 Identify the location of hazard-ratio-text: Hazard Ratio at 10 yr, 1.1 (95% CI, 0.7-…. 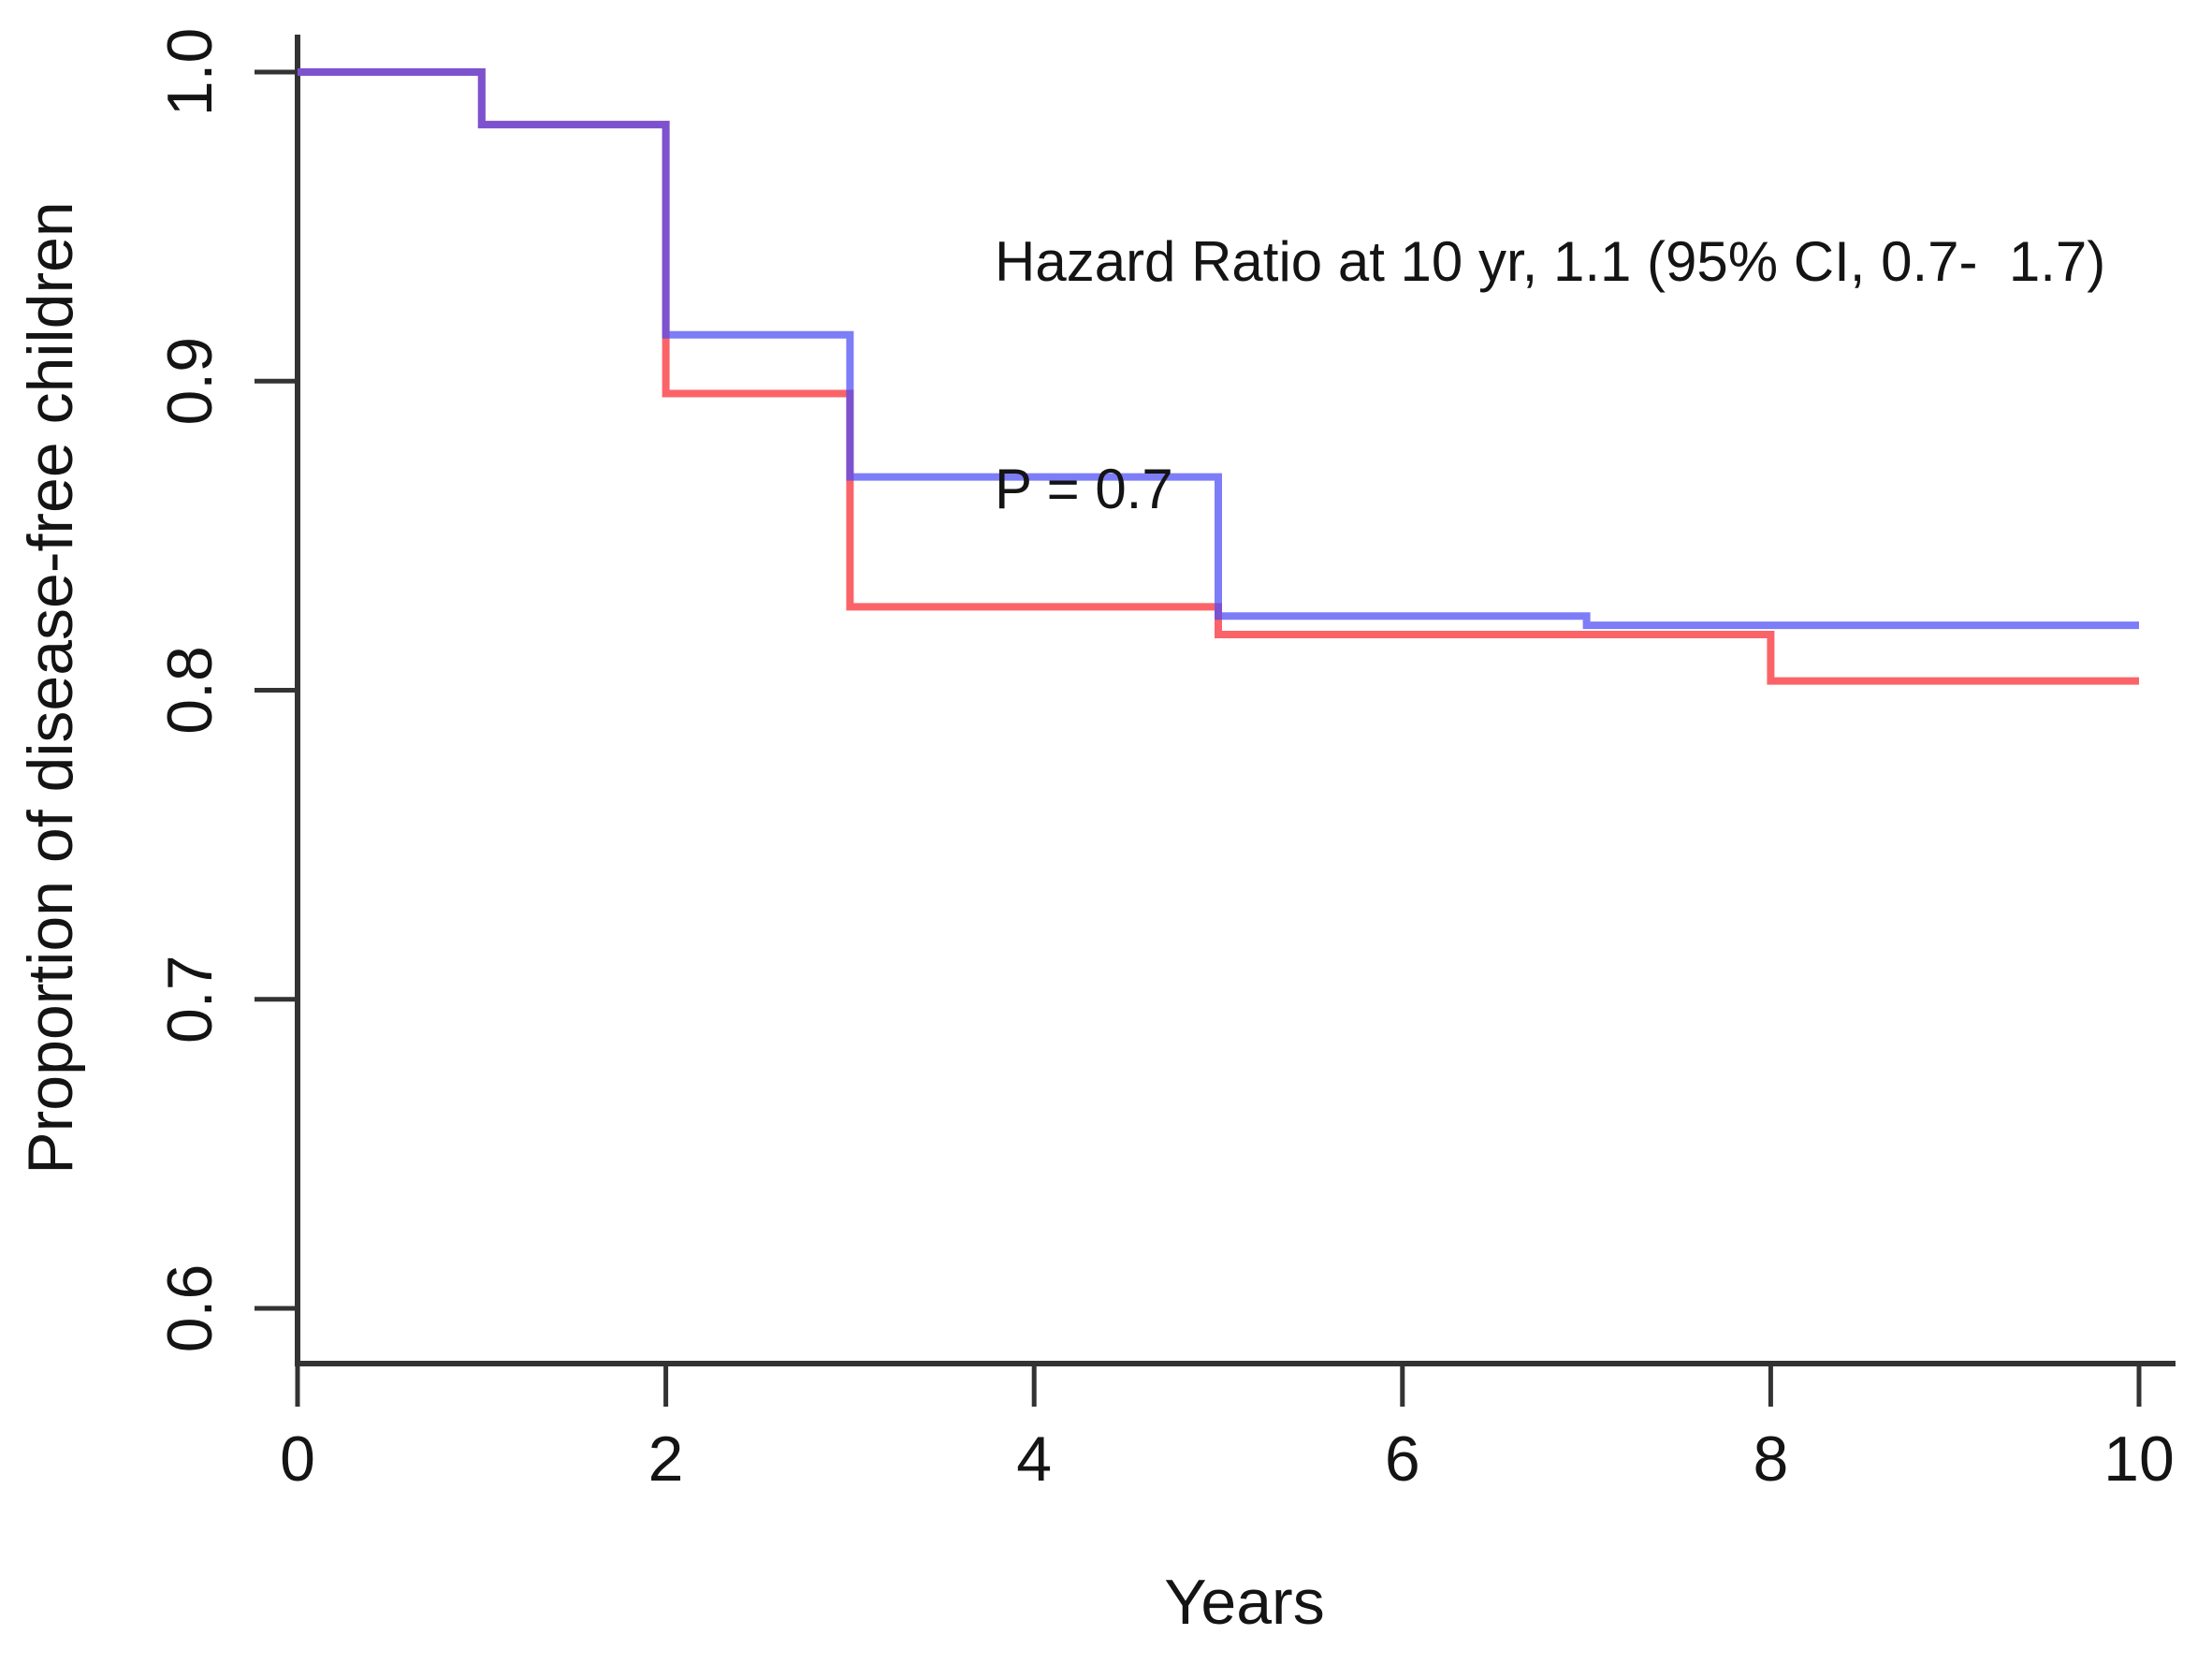
(1550, 261).